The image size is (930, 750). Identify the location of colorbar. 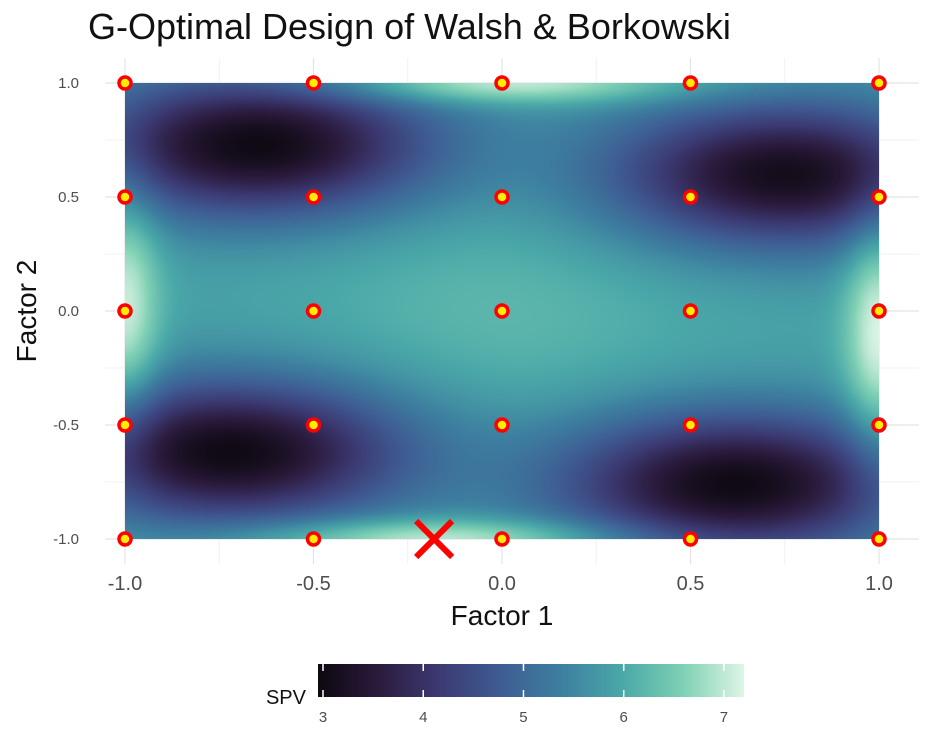
(531, 680).